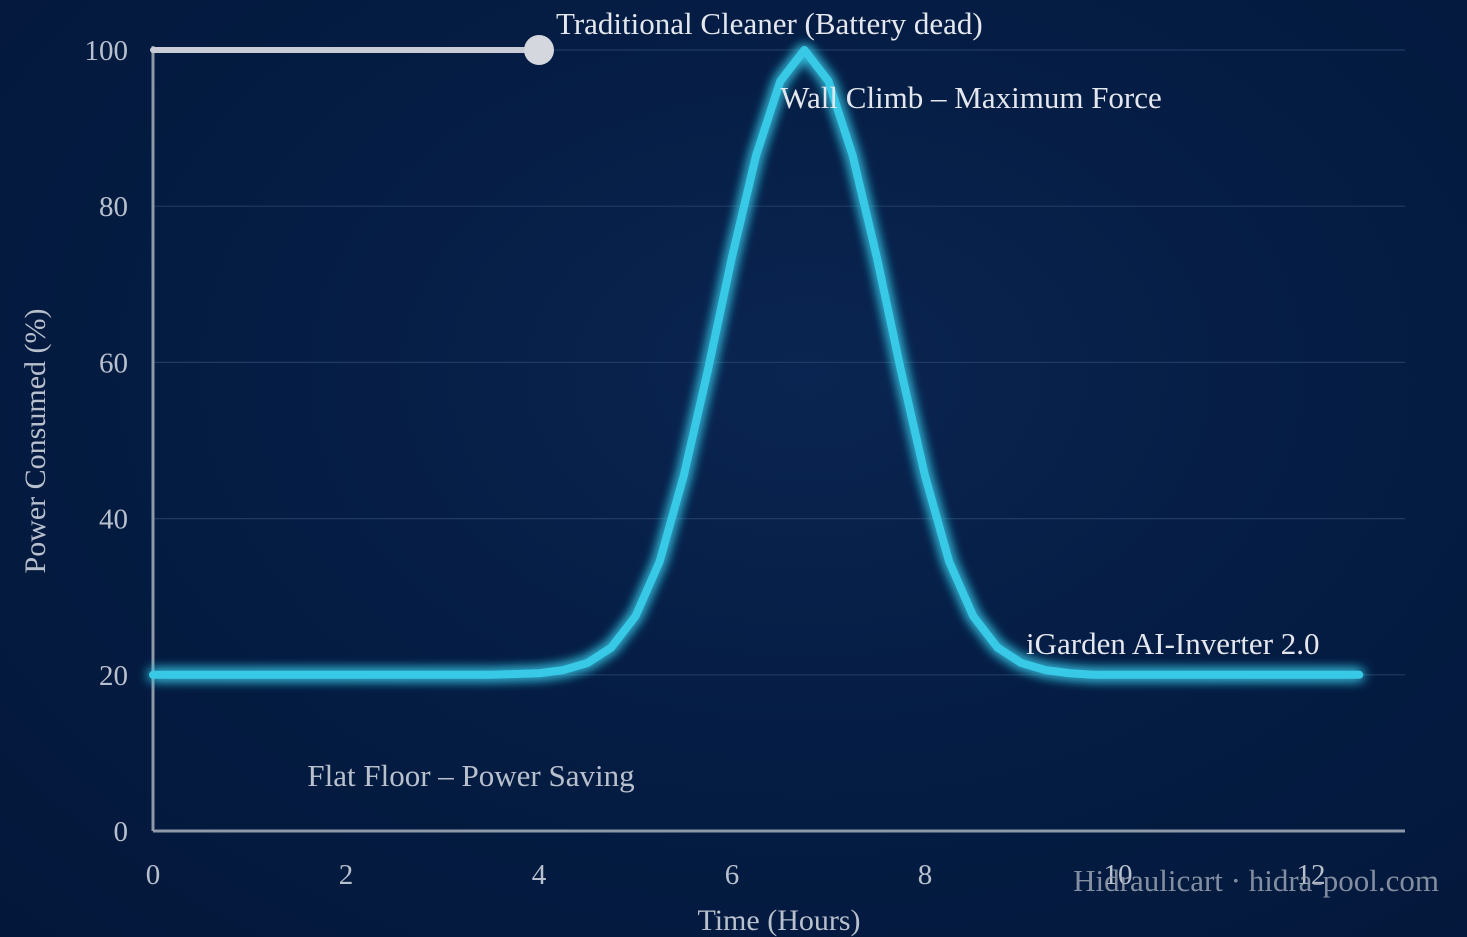 Image resolution: width=1467 pixels, height=937 pixels. Describe the element at coordinates (778, 920) in the screenshot. I see `x-axis-title: Time (Hours)` at that location.